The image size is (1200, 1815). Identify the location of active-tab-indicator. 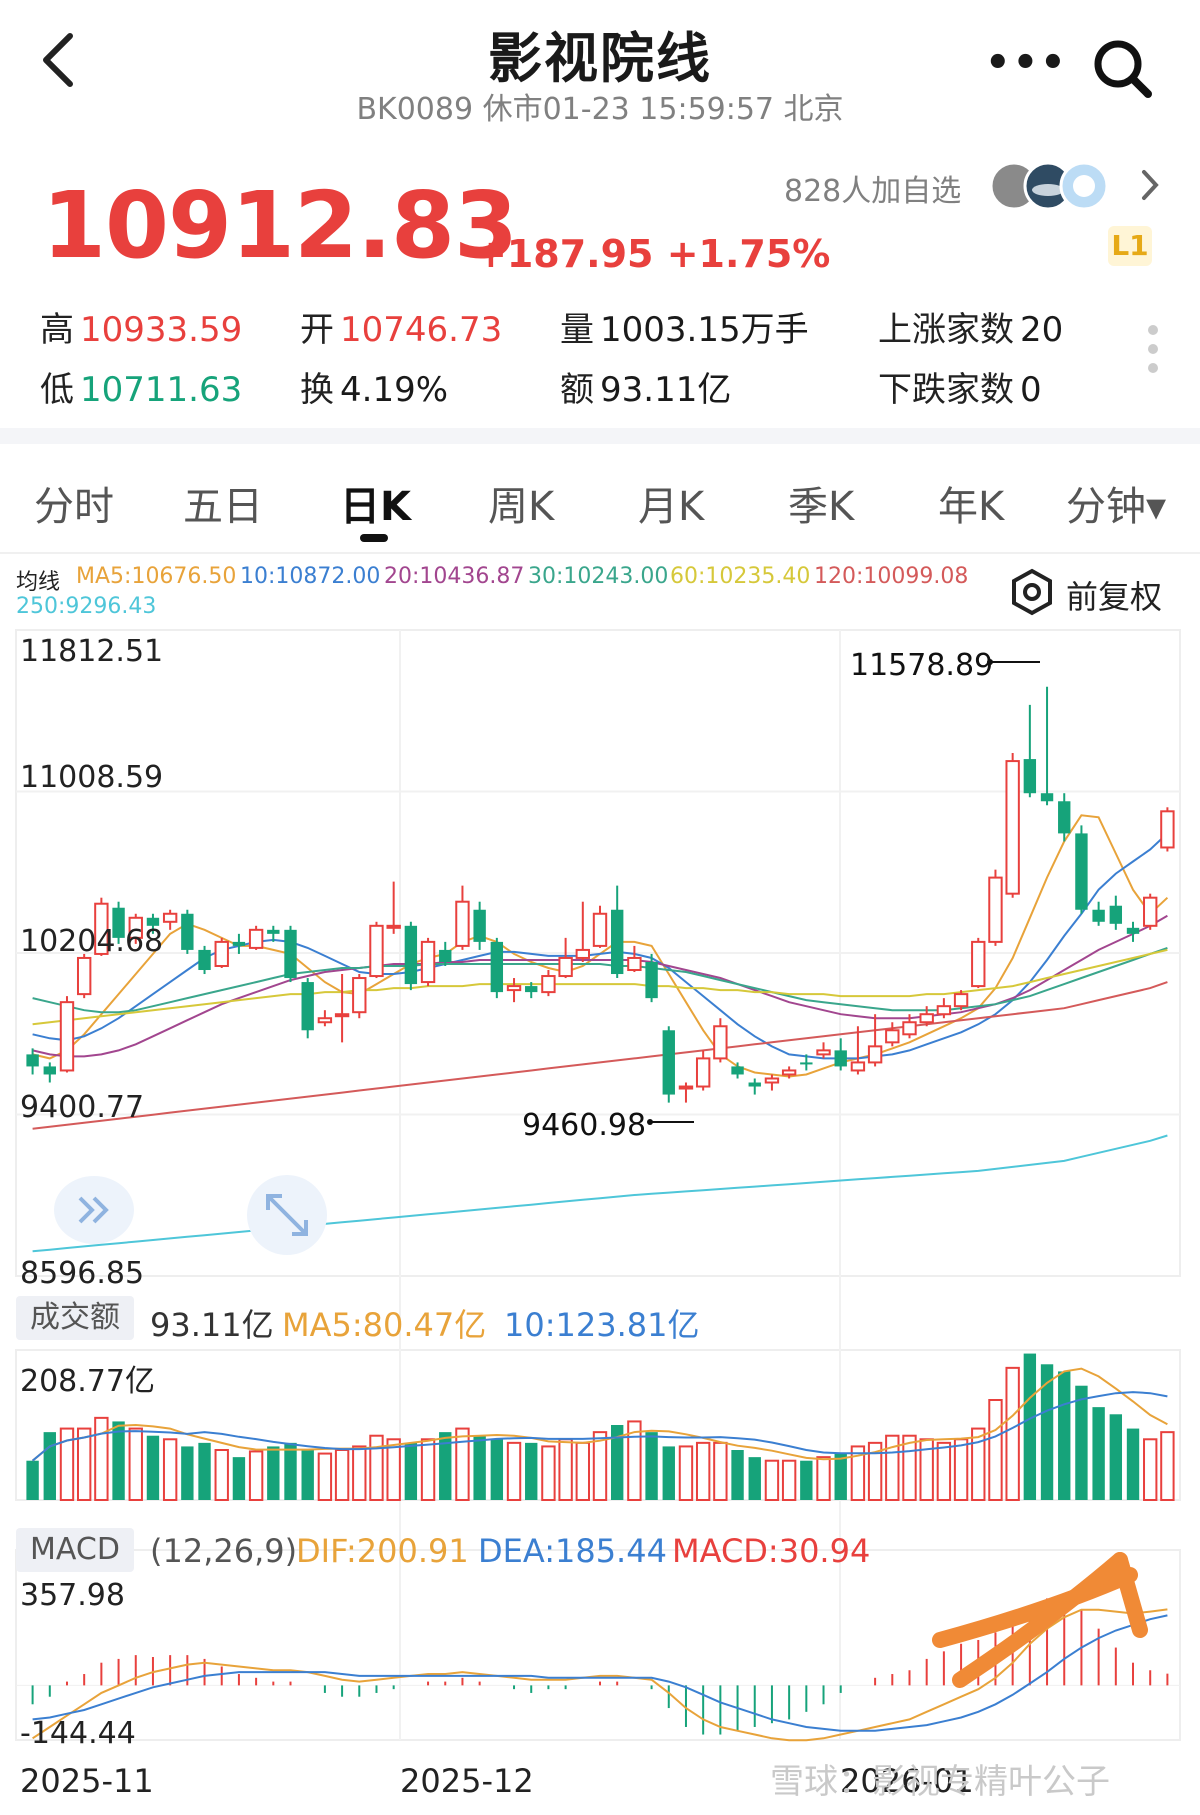
(374, 538).